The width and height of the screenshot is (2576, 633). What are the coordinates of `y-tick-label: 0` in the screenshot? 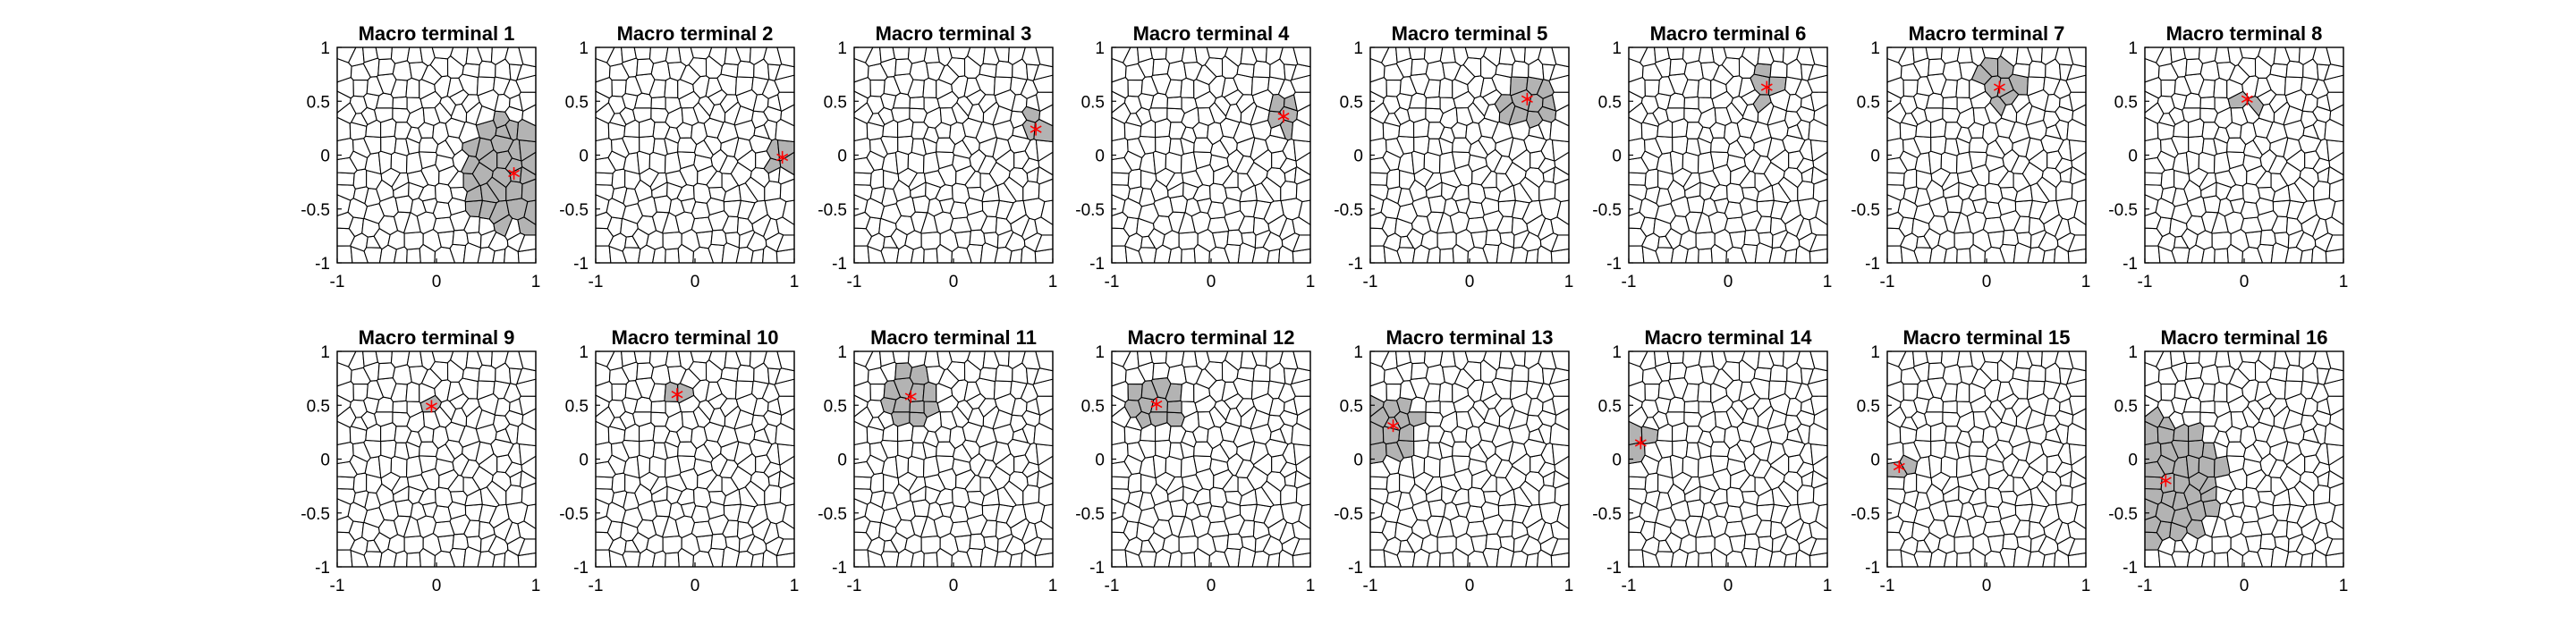 It's located at (1358, 157).